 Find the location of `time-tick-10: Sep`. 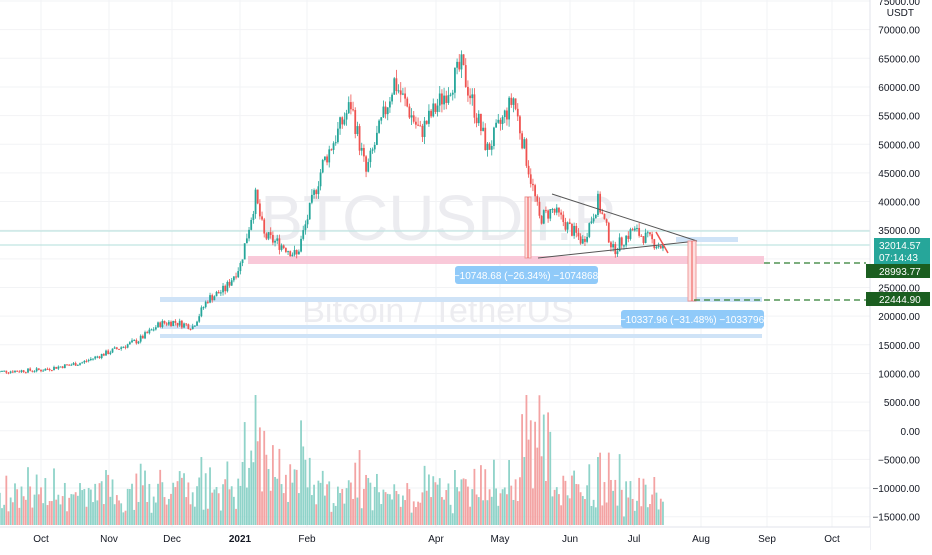

time-tick-10: Sep is located at coordinates (767, 539).